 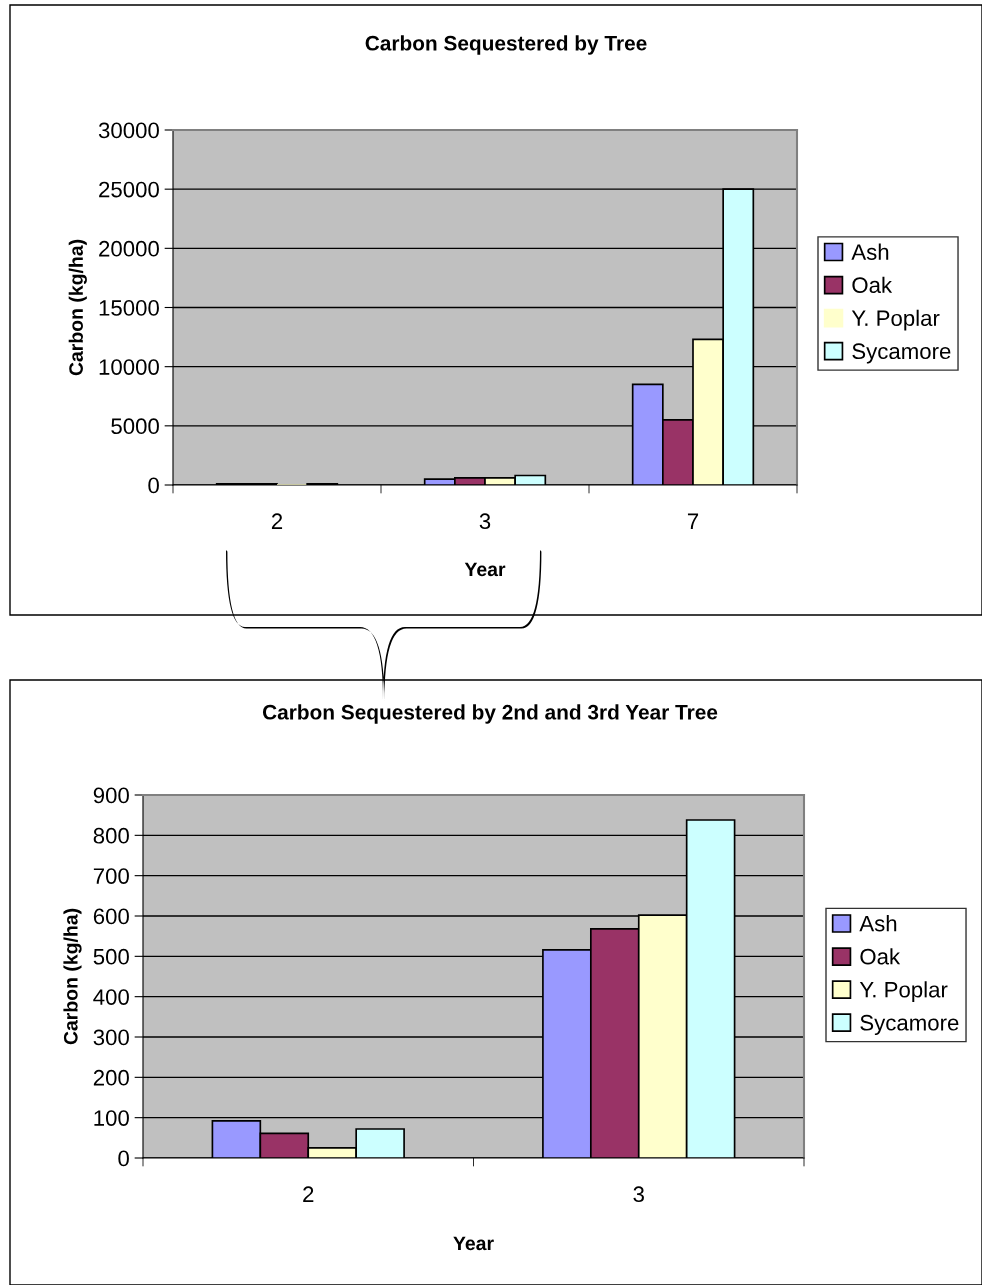 I want to click on y-tick-label: 200, so click(x=111, y=1077).